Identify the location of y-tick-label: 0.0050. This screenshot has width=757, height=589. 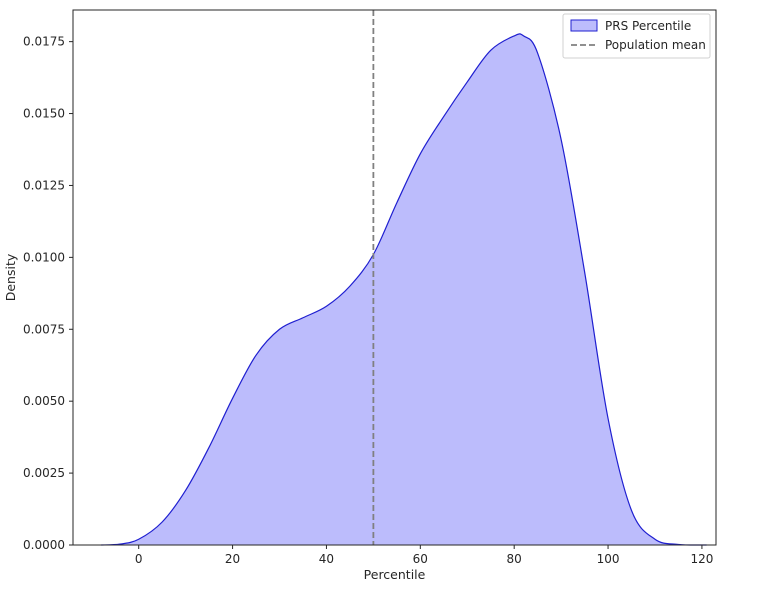
(44, 401).